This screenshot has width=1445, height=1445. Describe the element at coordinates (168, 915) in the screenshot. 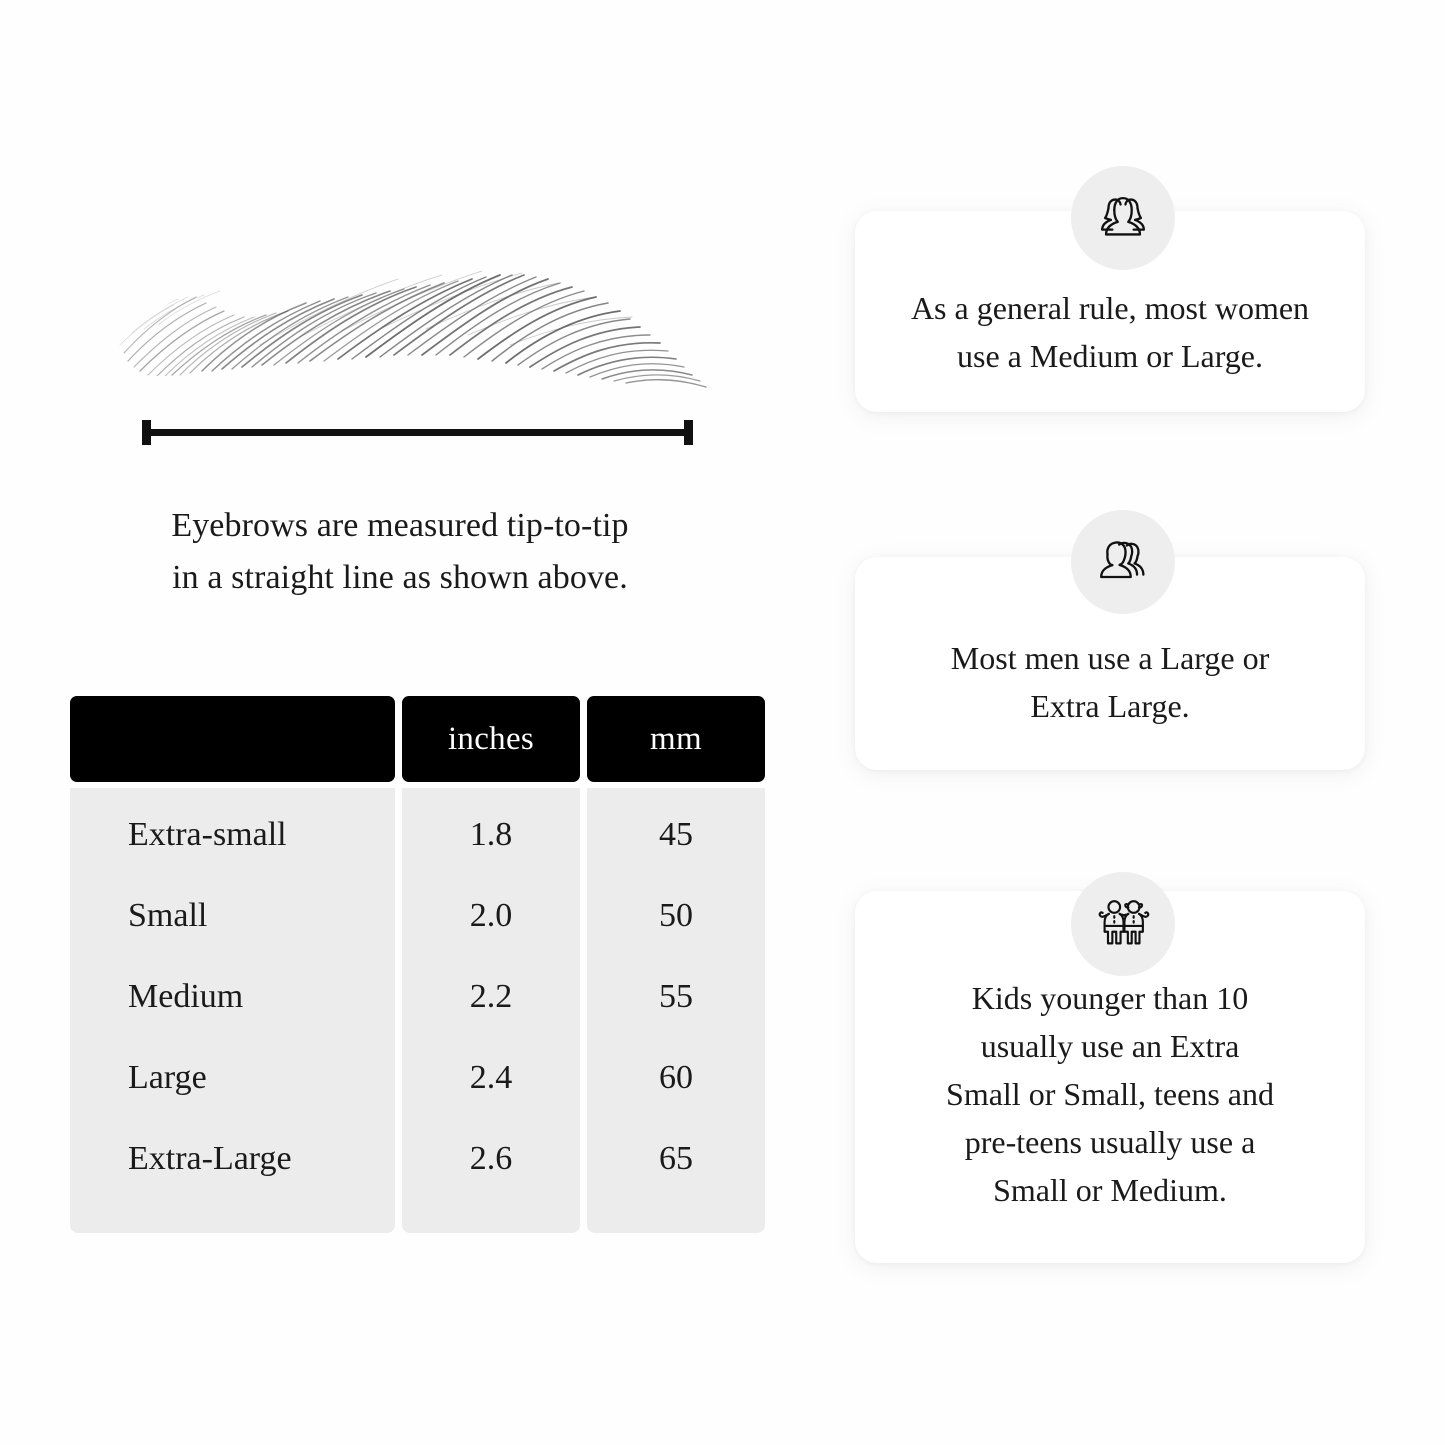

I see `table-row: Small` at that location.